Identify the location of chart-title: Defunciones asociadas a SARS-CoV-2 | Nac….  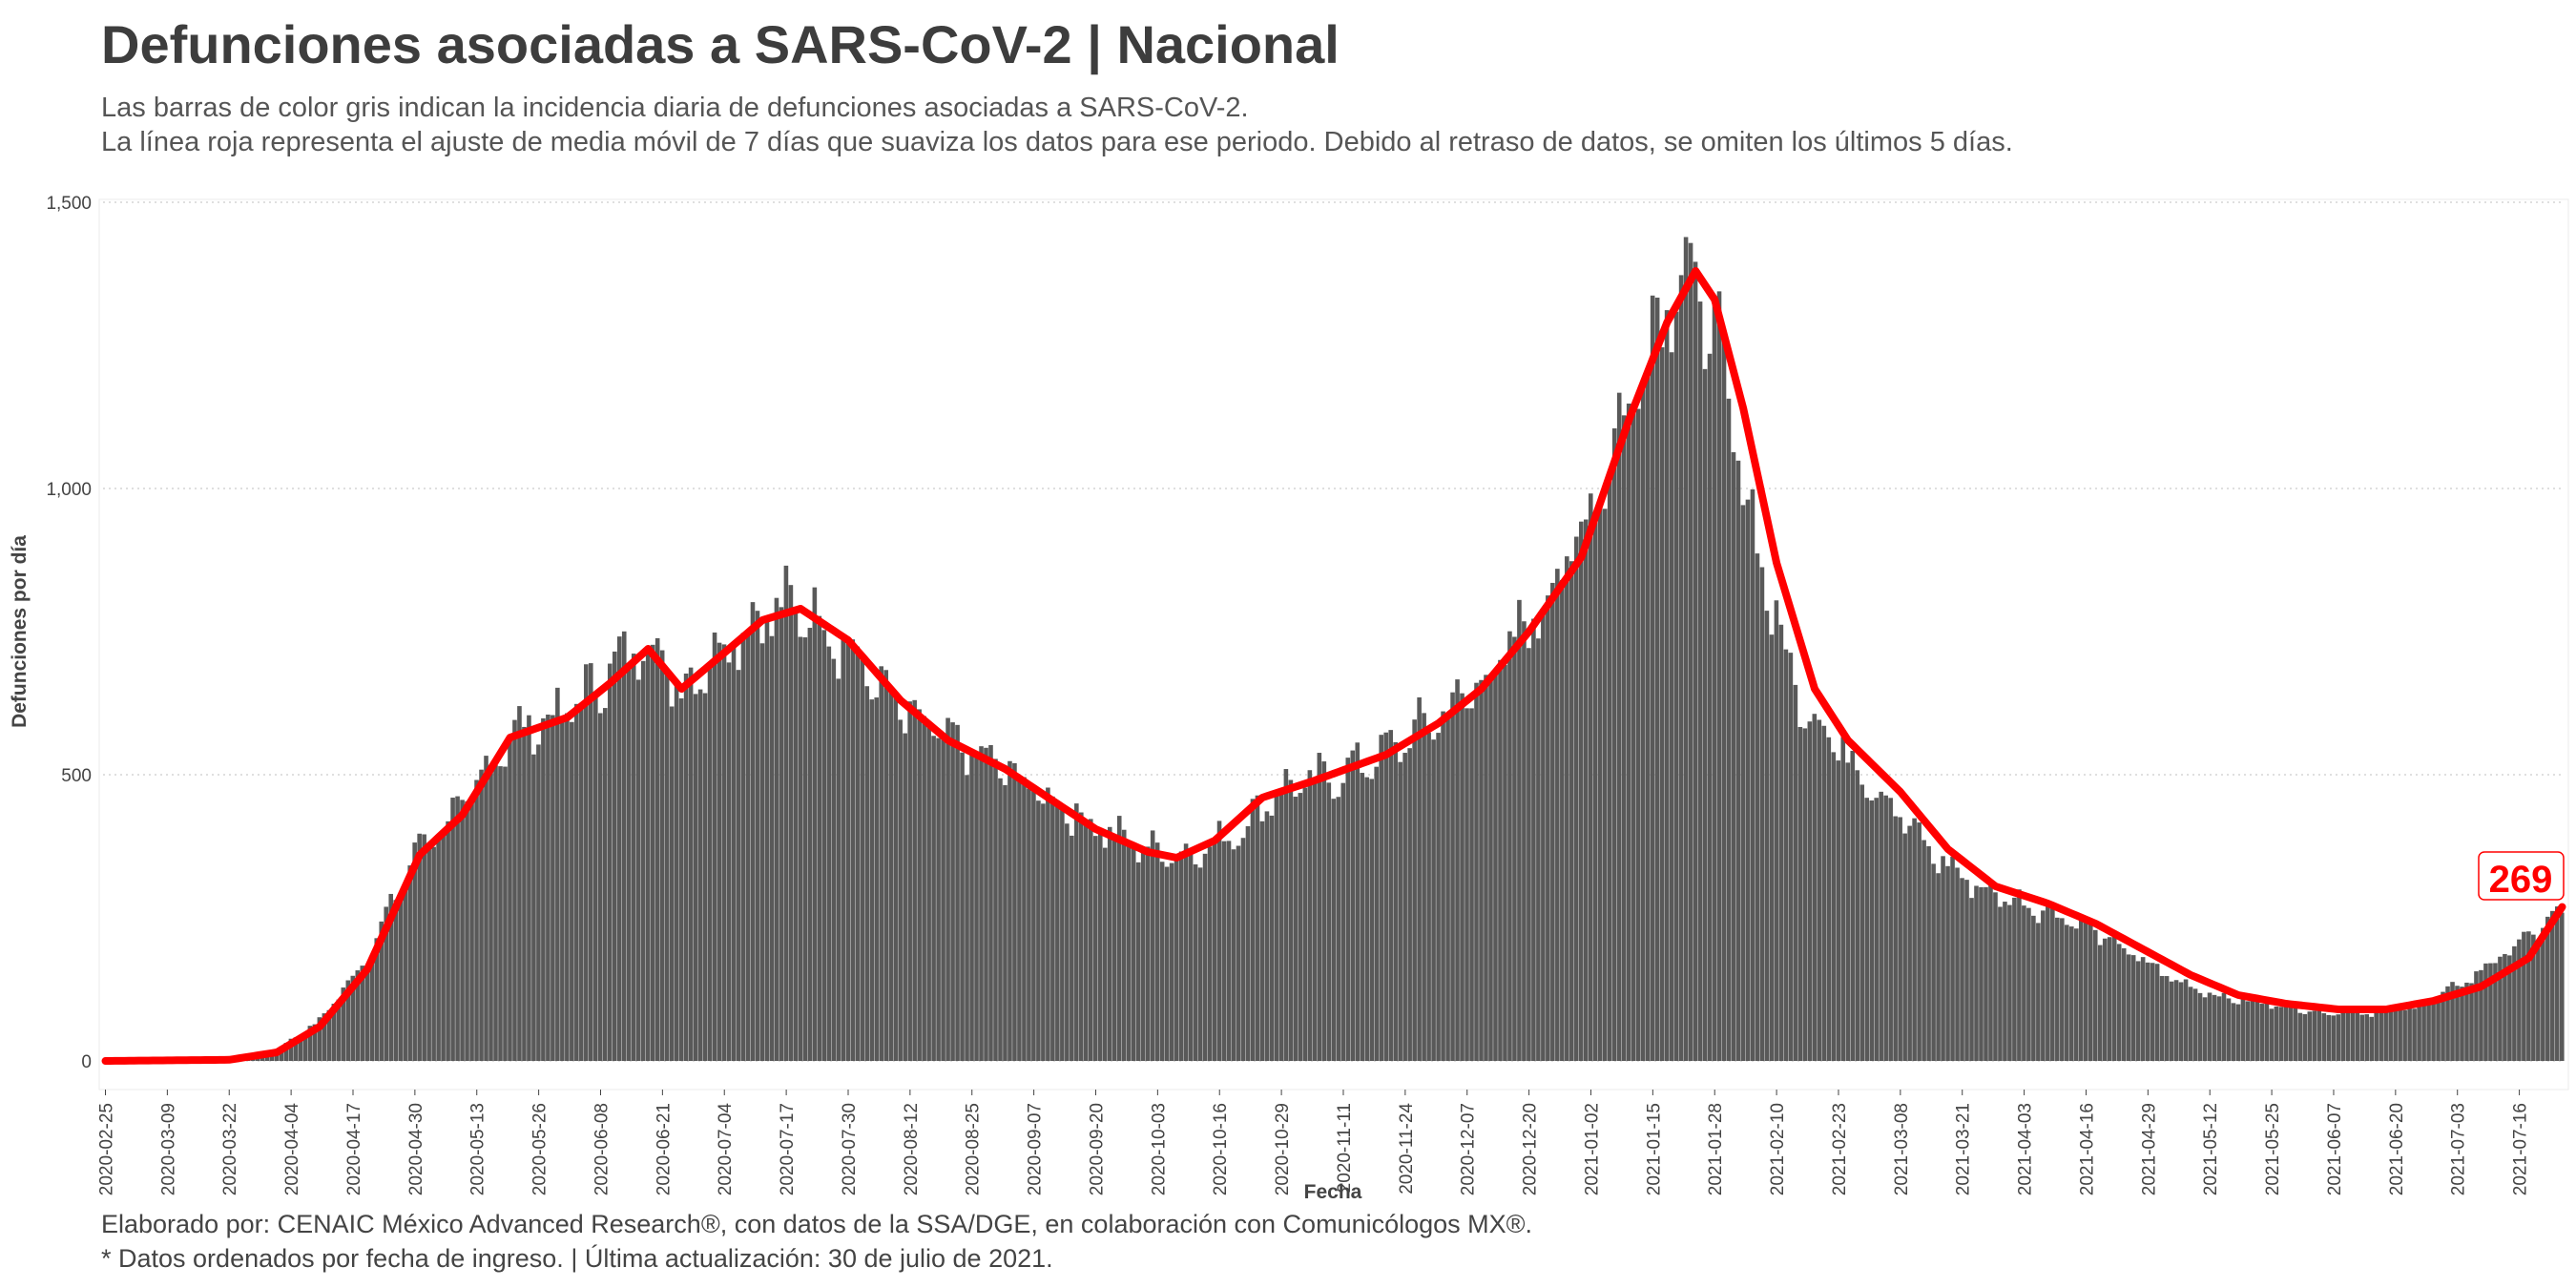
(720, 44).